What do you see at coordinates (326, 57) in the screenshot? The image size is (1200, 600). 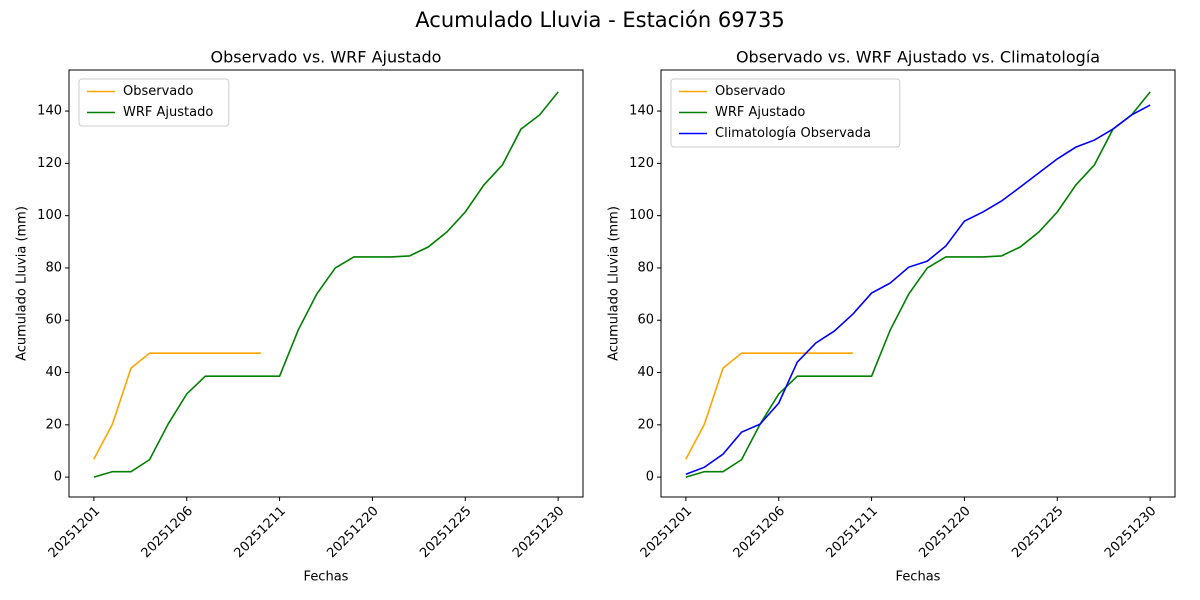 I see `axes-title: Observado vs. WRF Ajustado` at bounding box center [326, 57].